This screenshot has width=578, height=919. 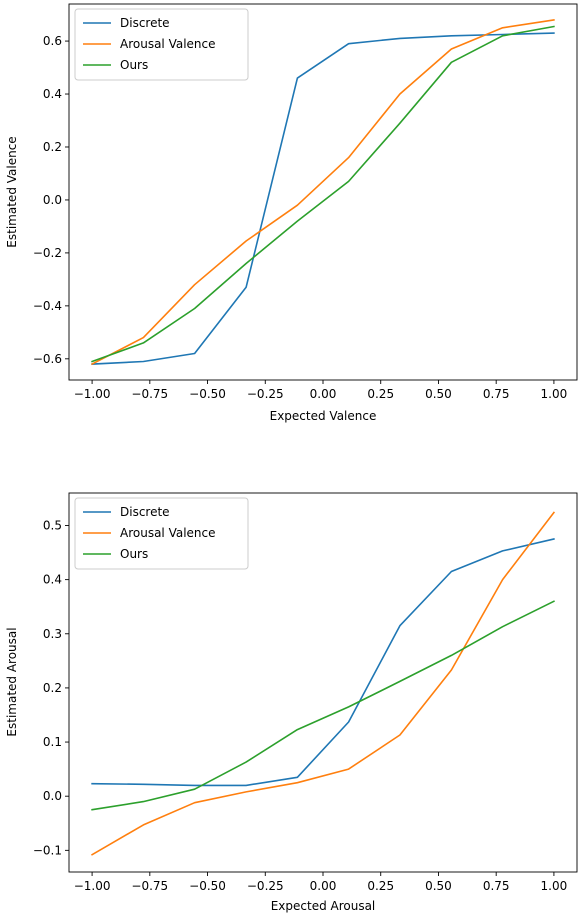 I want to click on y-axis-label: Estimated Arousal, so click(x=12, y=681).